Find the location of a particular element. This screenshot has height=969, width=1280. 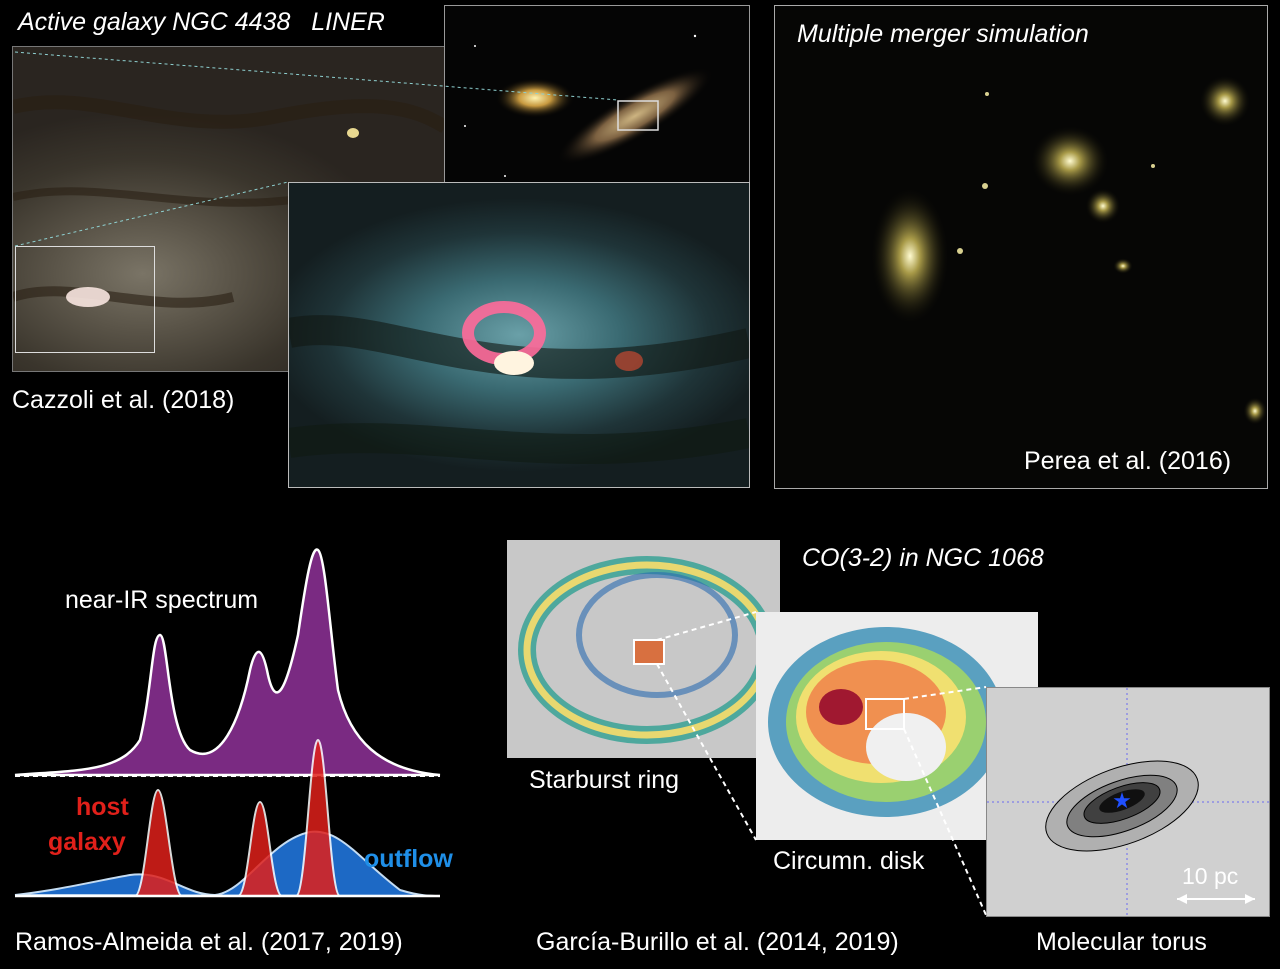

agn-star-icon: ★ is located at coordinates (1122, 800).